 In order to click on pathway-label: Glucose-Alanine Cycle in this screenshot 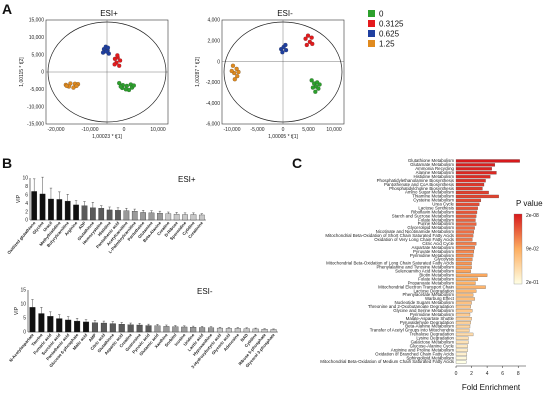, I will do `click(432, 345)`.